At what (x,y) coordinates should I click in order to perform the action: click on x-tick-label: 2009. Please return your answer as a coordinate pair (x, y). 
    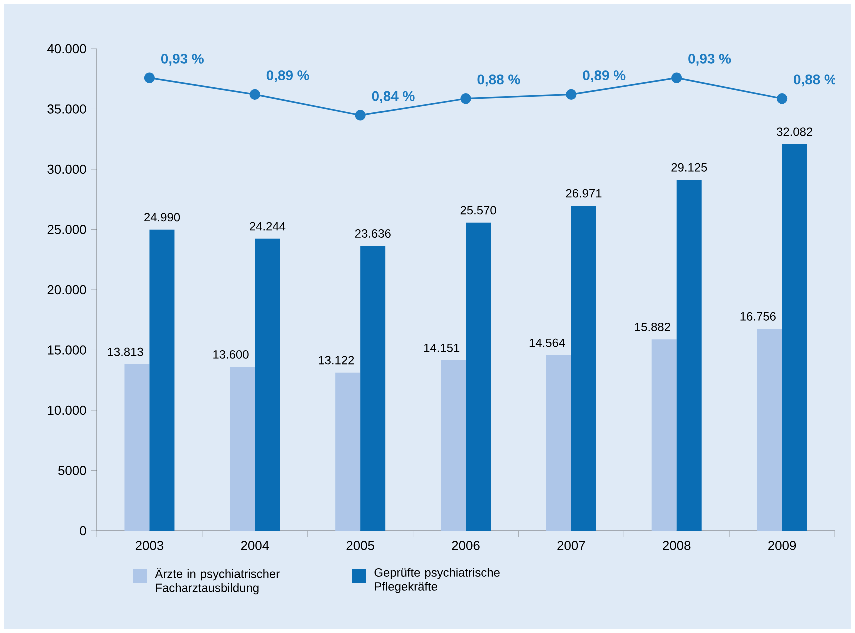
    Looking at the image, I should click on (782, 545).